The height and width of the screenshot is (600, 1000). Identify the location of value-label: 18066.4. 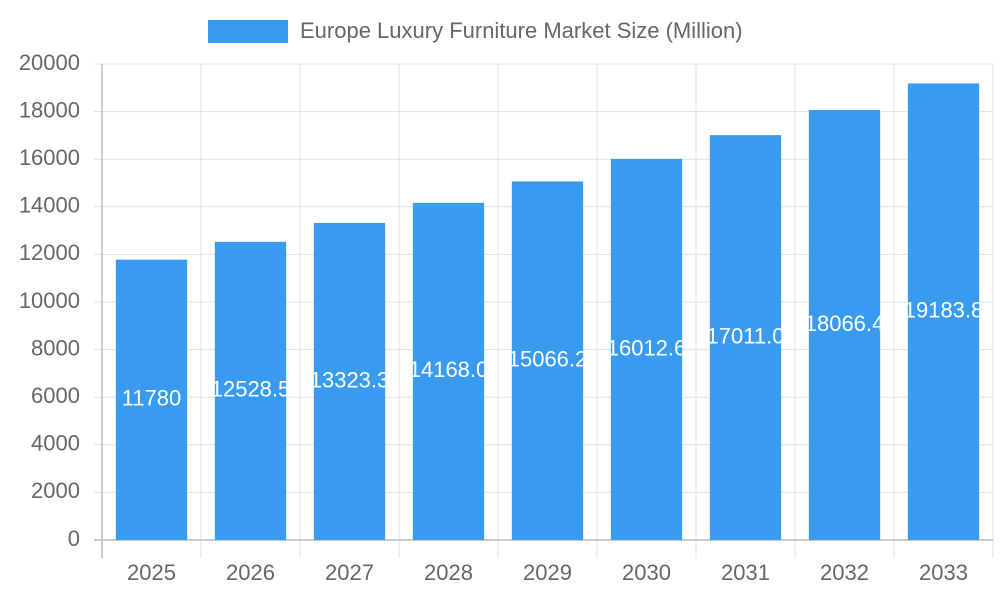
(845, 323).